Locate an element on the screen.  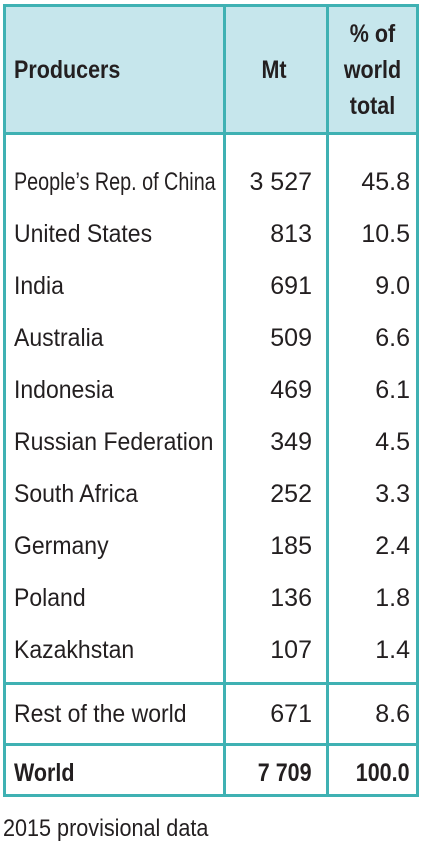
header-pct-line1: % of is located at coordinates (372, 33).